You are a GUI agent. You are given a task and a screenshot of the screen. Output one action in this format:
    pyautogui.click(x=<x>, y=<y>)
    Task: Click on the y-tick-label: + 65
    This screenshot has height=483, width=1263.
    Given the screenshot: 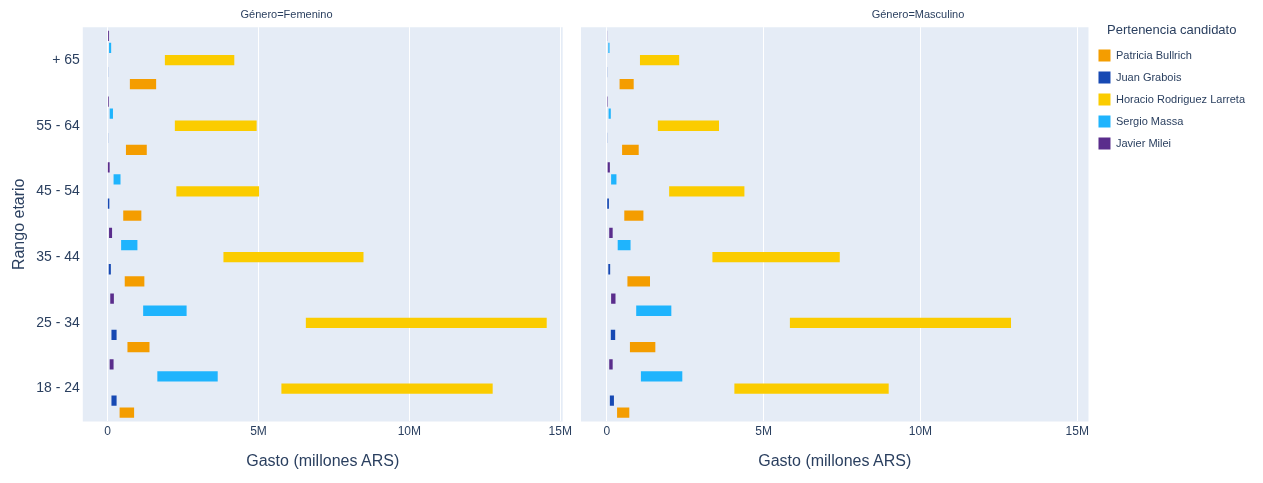 What is the action you would take?
    pyautogui.click(x=66, y=58)
    